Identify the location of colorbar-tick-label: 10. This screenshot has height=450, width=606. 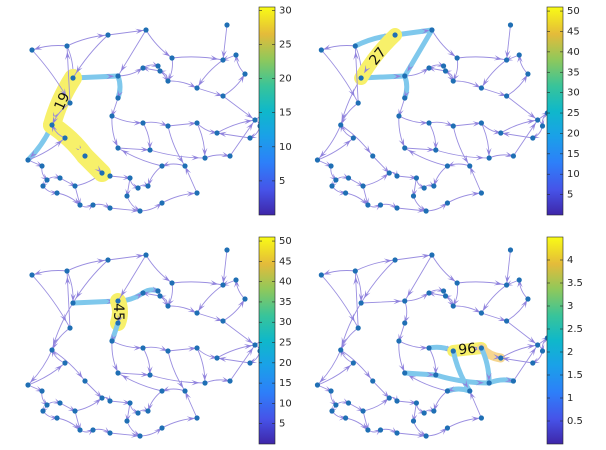
(285, 147).